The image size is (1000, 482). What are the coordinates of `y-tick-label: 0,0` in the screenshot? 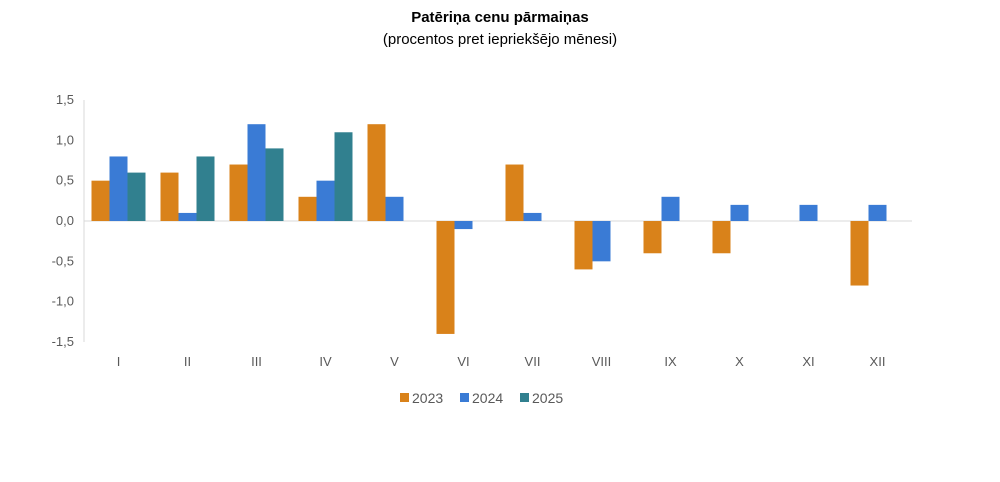 It's located at (65, 220).